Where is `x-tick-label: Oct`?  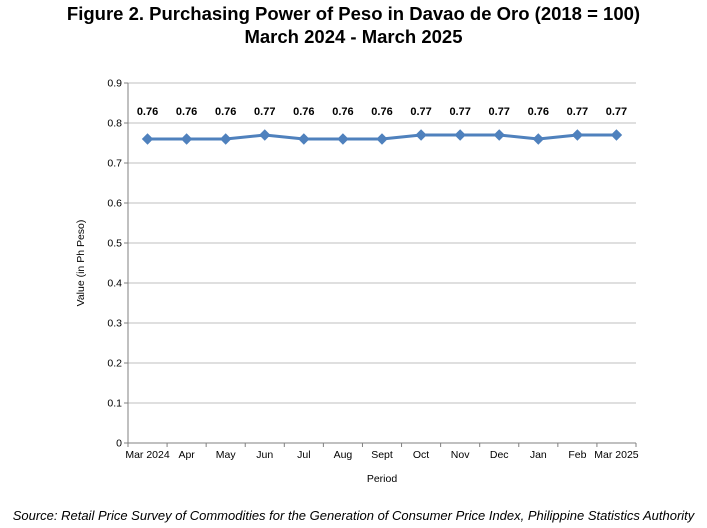
x-tick-label: Oct is located at coordinates (421, 455).